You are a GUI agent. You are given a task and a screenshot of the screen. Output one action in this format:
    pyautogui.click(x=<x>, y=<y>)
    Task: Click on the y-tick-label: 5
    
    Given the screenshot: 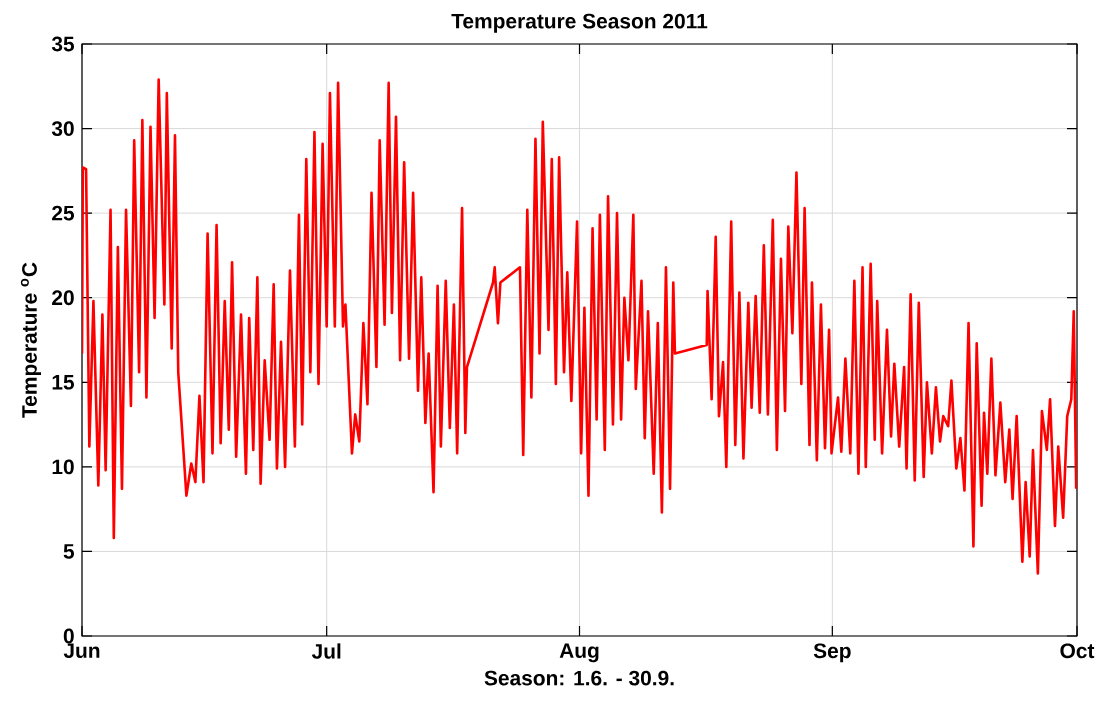 What is the action you would take?
    pyautogui.click(x=69, y=551)
    